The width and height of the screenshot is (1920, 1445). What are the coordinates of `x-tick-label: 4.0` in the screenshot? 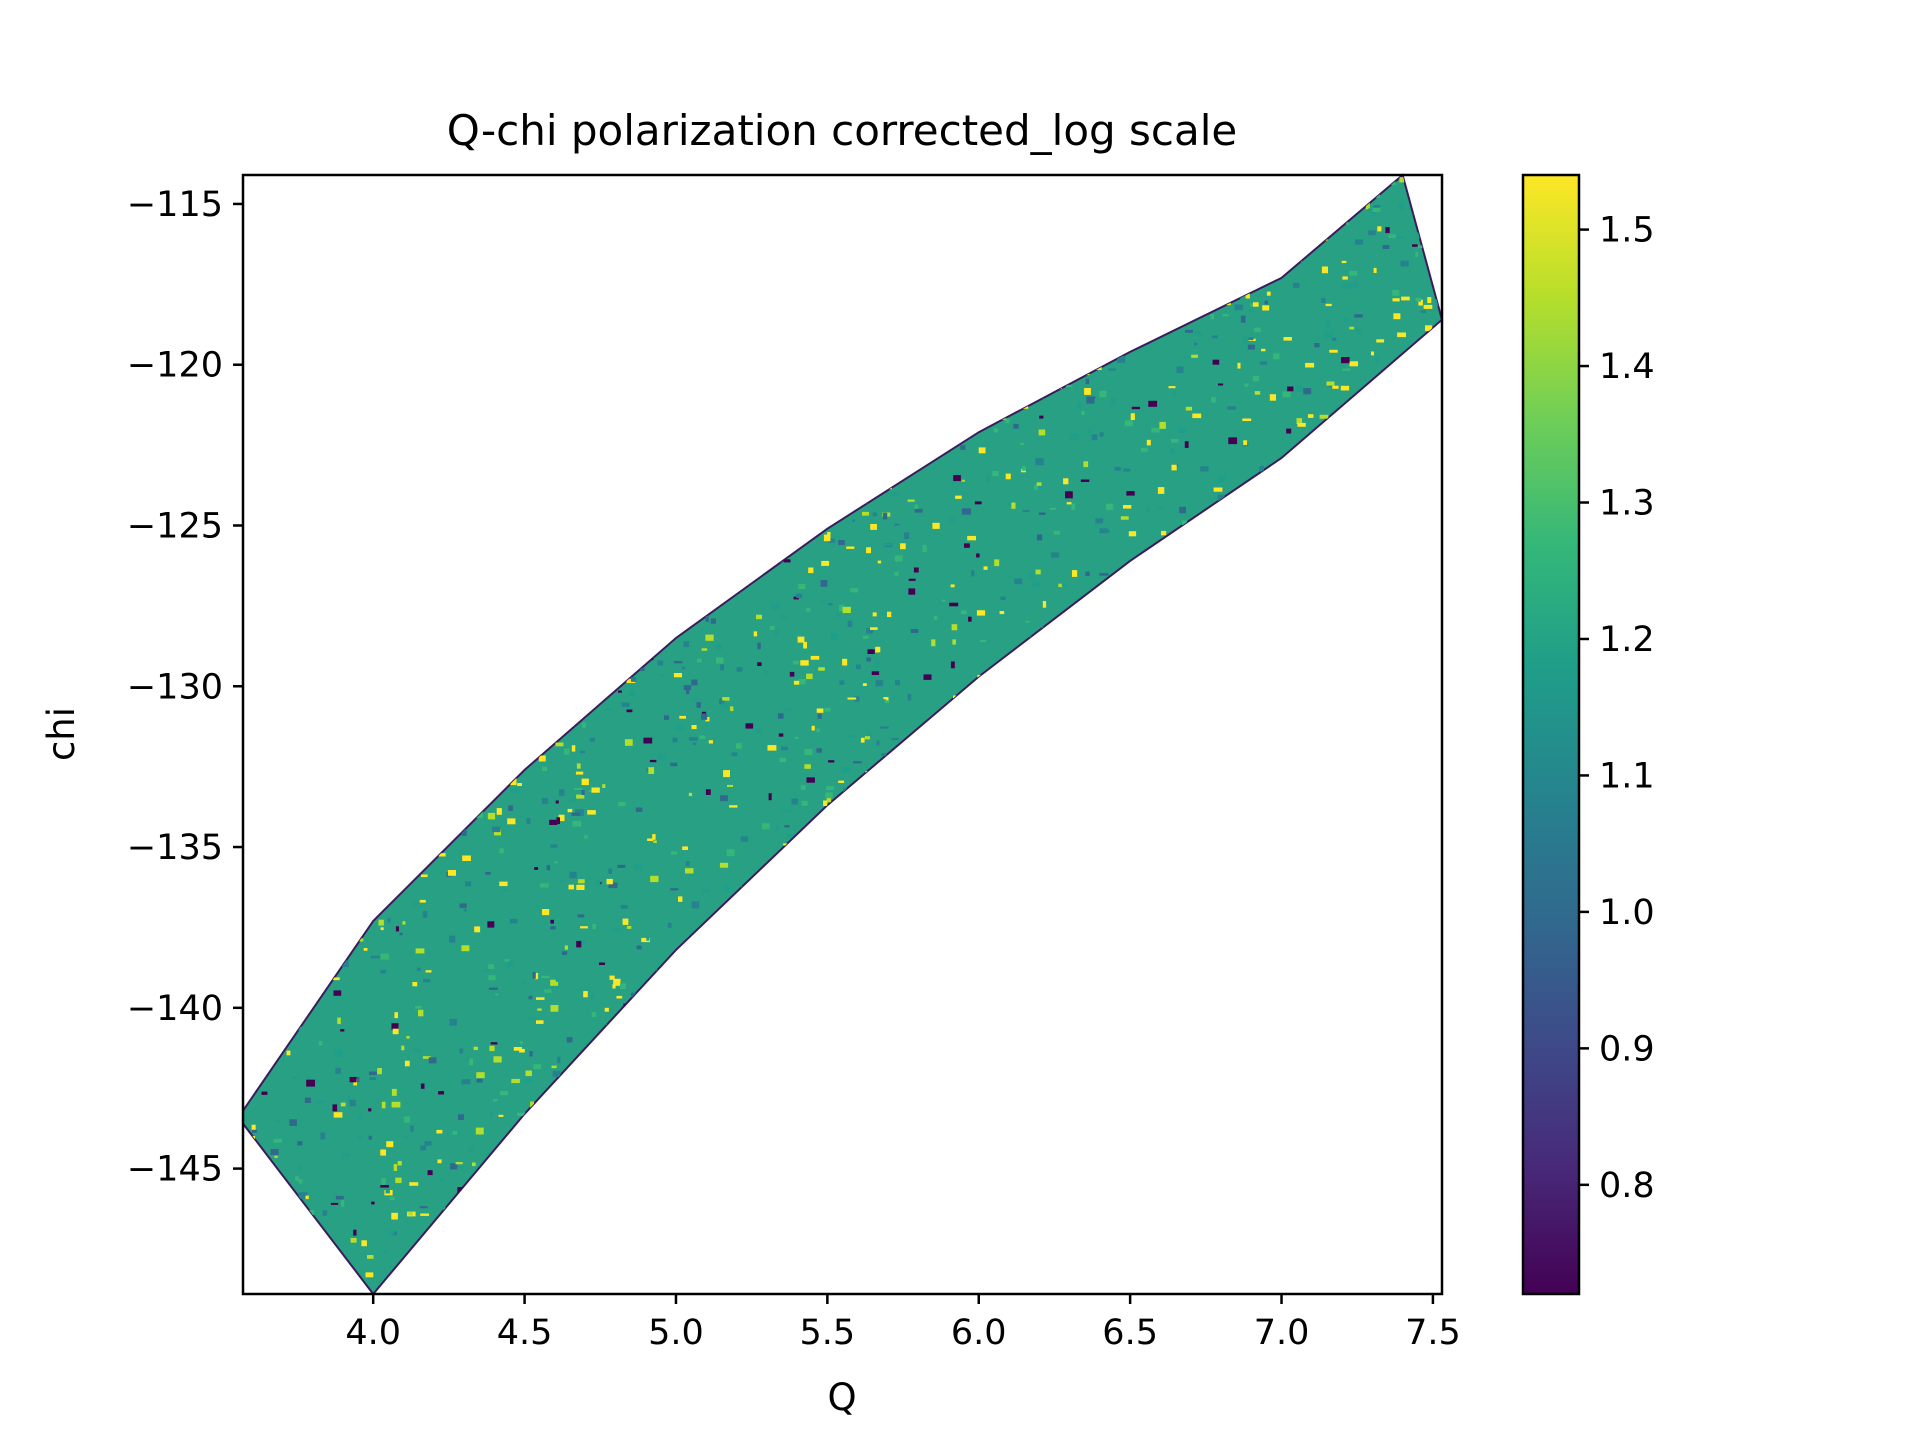 It's located at (373, 1333).